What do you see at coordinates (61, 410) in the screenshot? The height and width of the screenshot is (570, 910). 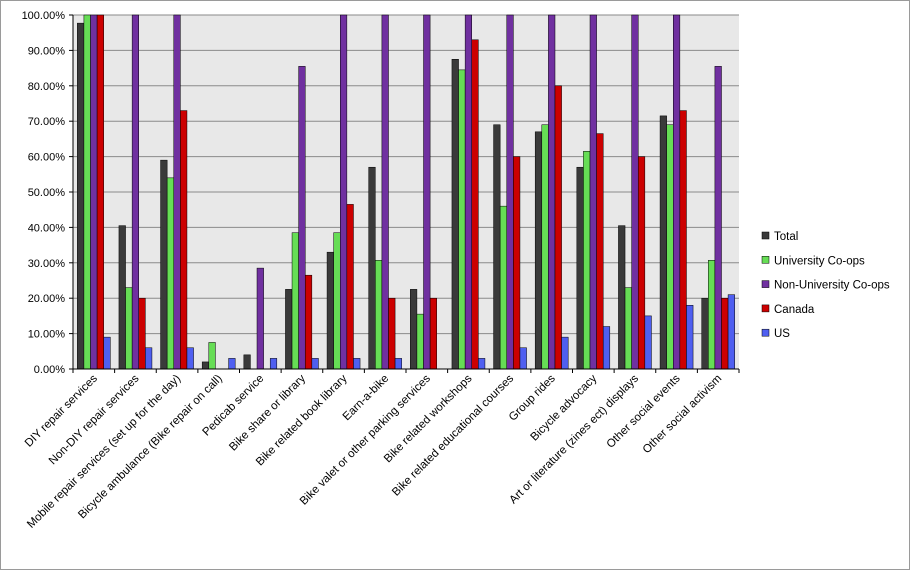 I see `x-tick-label: DIY repair services` at bounding box center [61, 410].